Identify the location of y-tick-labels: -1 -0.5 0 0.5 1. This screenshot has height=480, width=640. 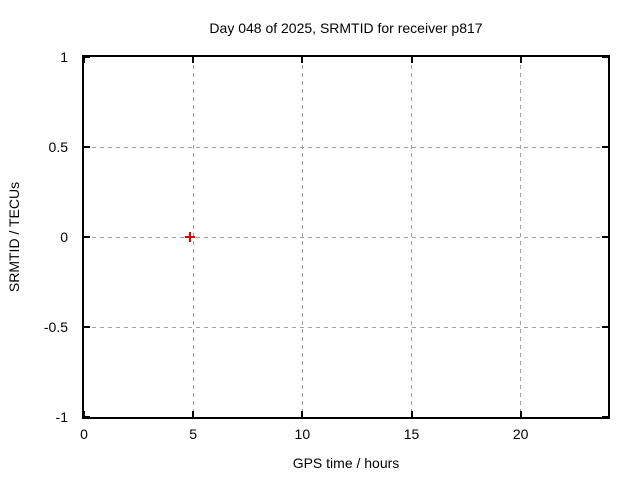
(38, 237).